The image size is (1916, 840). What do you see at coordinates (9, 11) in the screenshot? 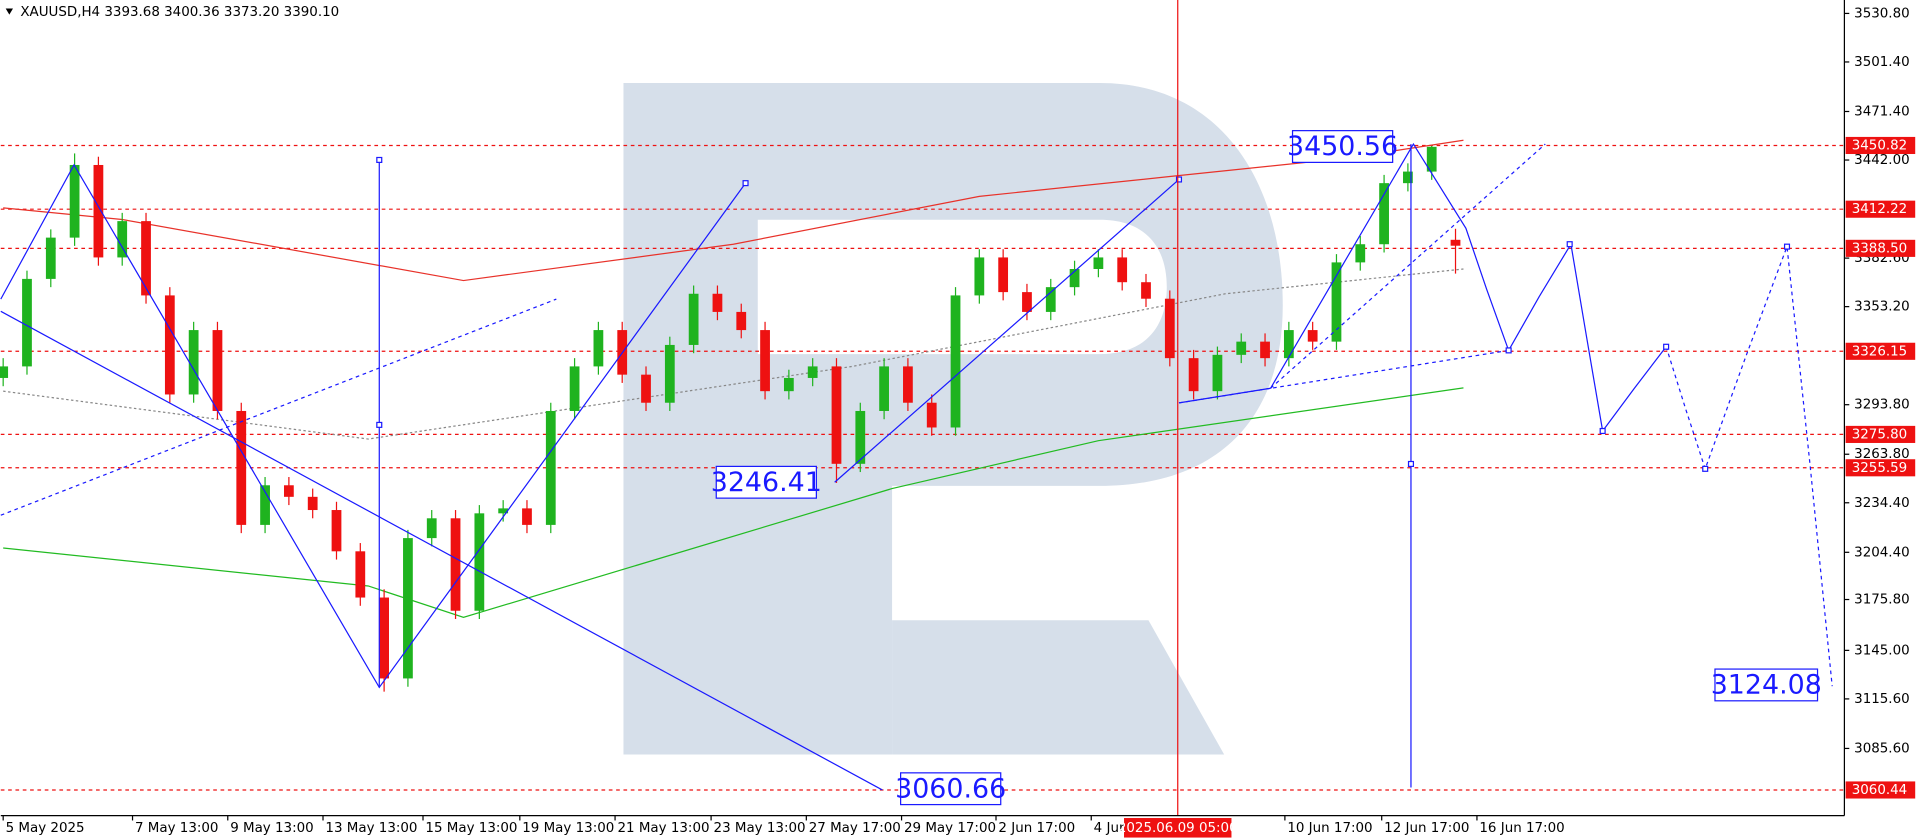
I see `menu-arrow` at bounding box center [9, 11].